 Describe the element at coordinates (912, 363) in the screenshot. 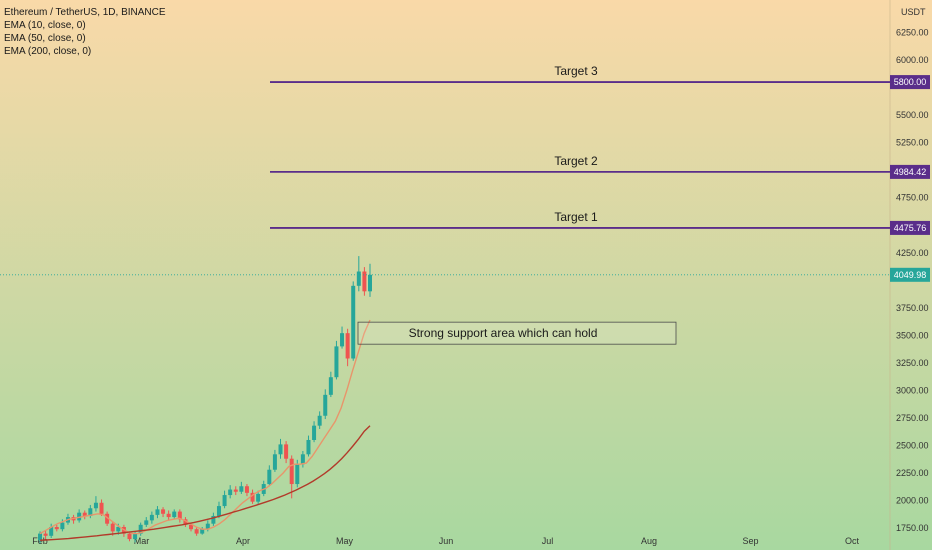

I see `price-tick-label: 3250.00` at that location.